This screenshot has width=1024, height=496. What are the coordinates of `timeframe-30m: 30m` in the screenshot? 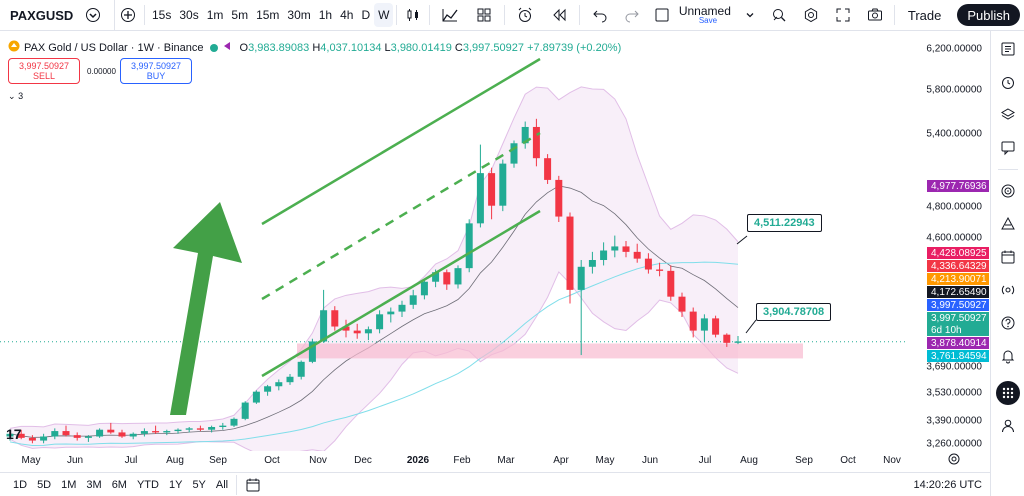 It's located at (299, 15).